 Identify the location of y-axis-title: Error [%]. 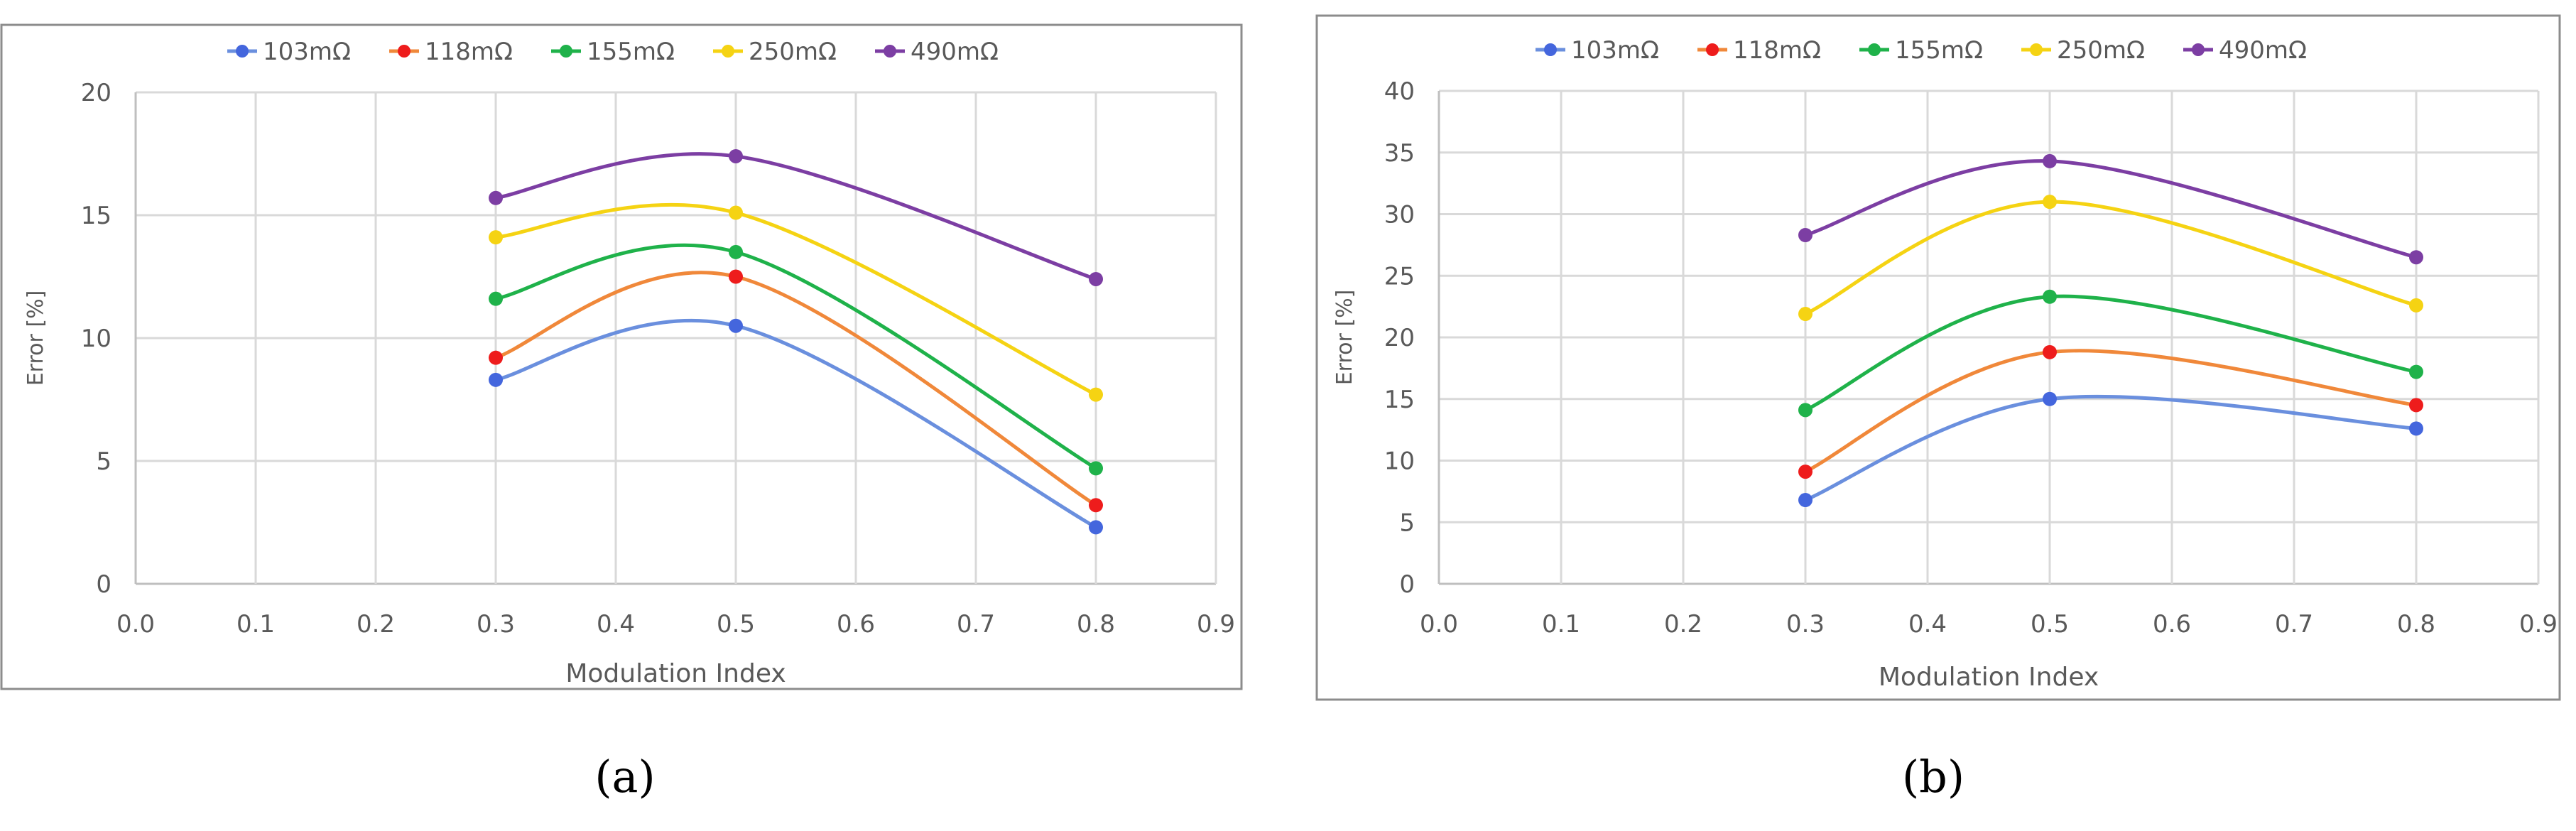
(35, 338).